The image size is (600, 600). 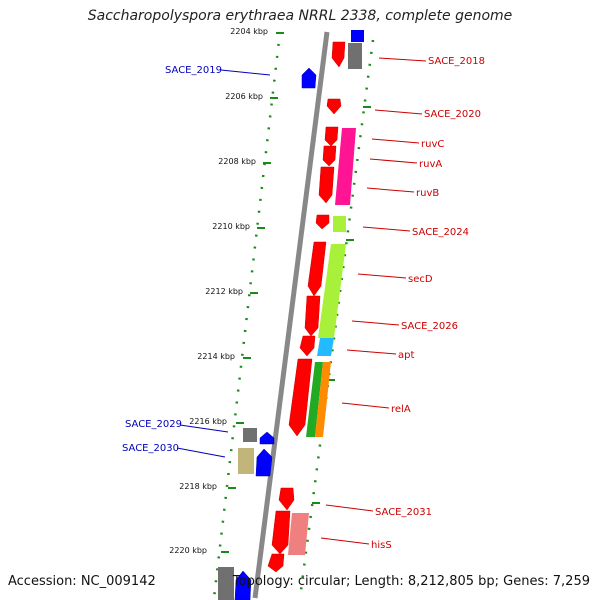 What do you see at coordinates (329, 156) in the screenshot?
I see `gene-ruvA` at bounding box center [329, 156].